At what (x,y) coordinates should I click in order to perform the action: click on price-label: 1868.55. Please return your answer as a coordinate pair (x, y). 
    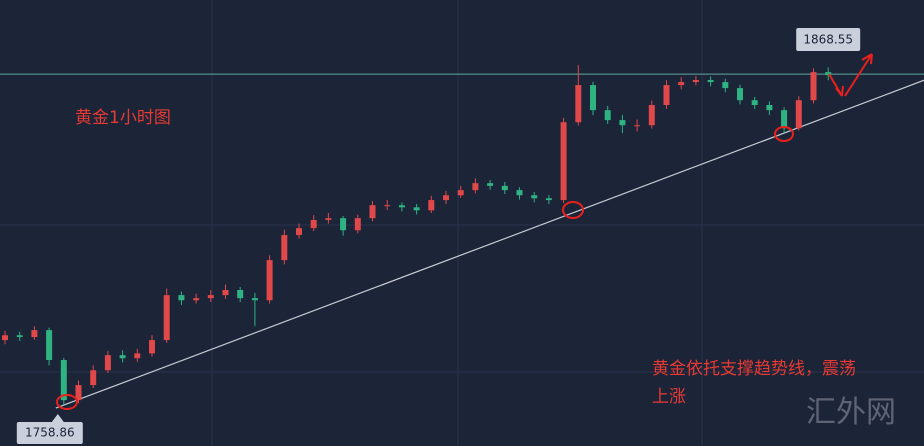
    Looking at the image, I should click on (828, 40).